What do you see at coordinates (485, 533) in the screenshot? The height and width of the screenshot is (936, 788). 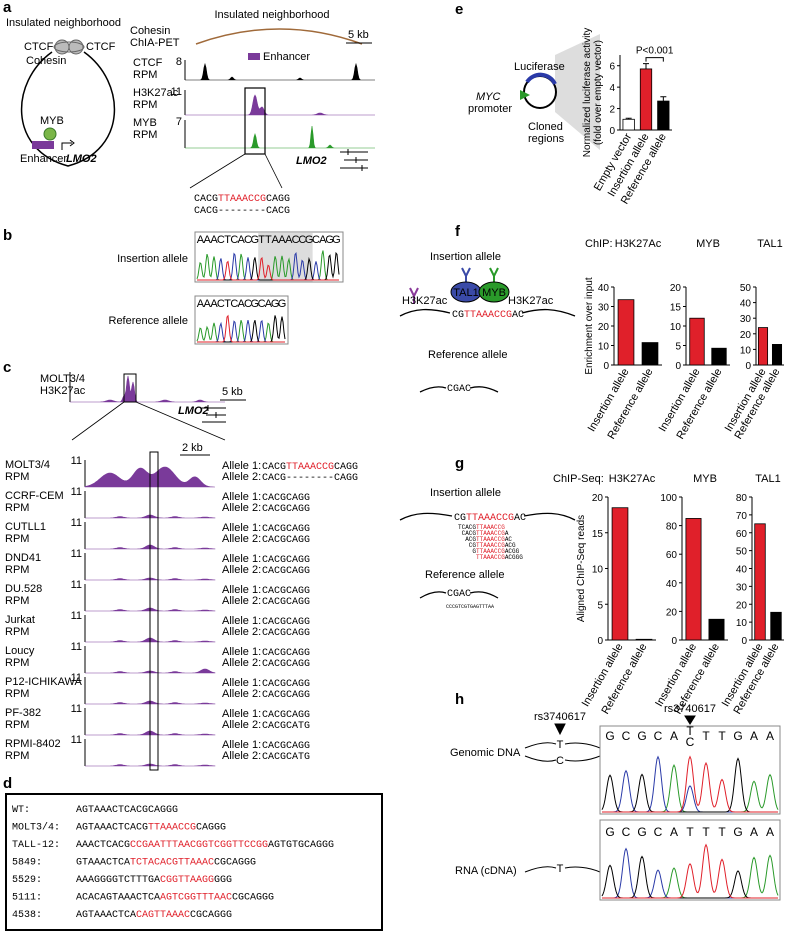 I see `sequence: CACGTTAAACCGA` at bounding box center [485, 533].